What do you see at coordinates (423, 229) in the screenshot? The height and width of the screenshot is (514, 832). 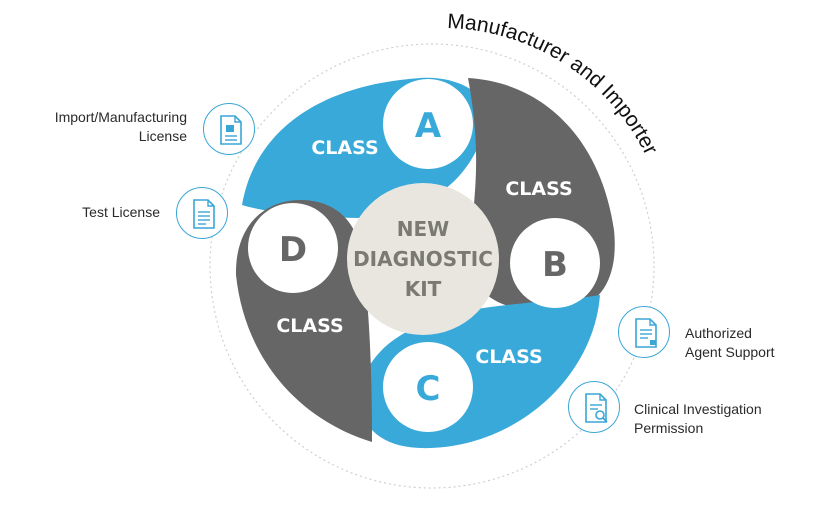 I see `center-line-1: NEW` at bounding box center [423, 229].